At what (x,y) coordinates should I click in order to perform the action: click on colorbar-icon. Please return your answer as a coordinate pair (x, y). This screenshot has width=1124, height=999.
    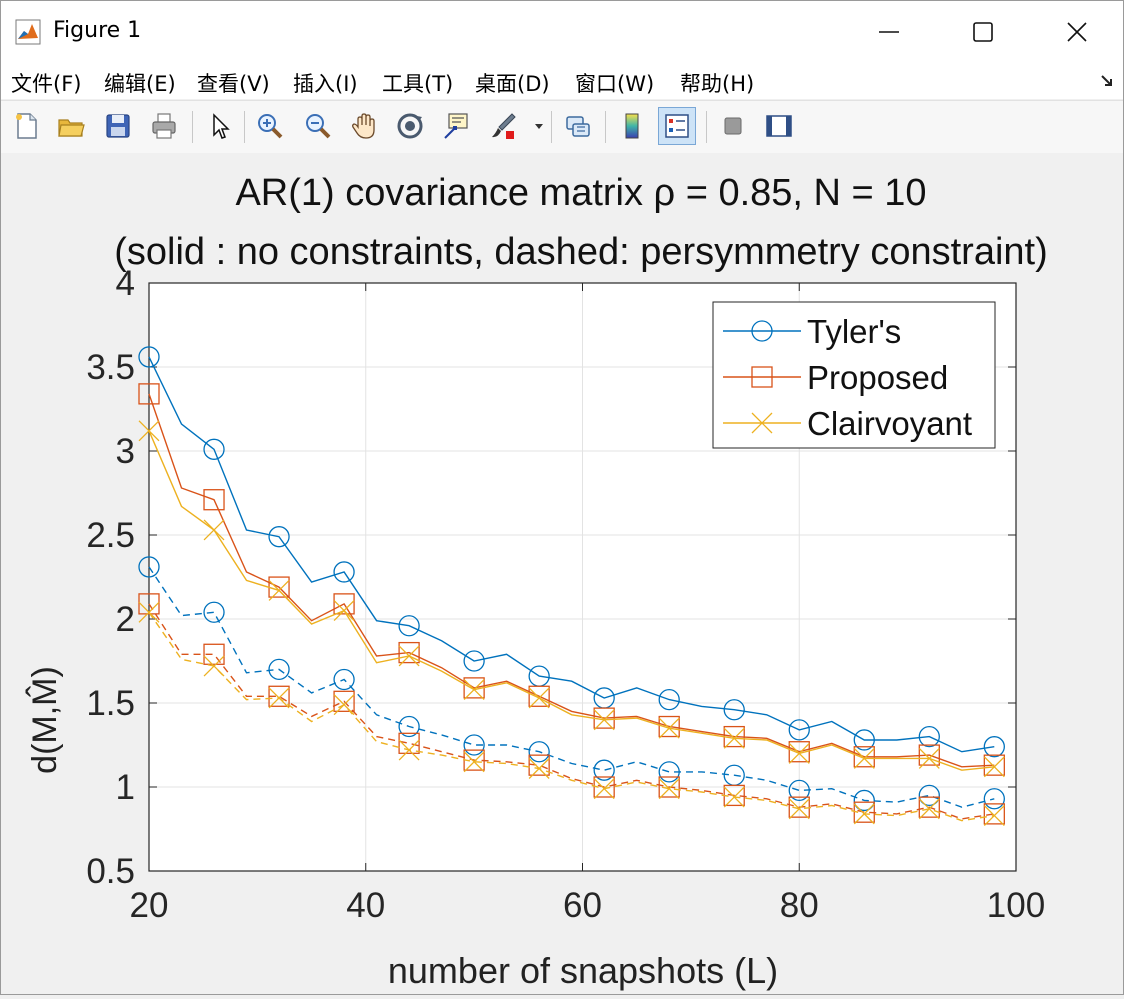
    Looking at the image, I should click on (632, 126).